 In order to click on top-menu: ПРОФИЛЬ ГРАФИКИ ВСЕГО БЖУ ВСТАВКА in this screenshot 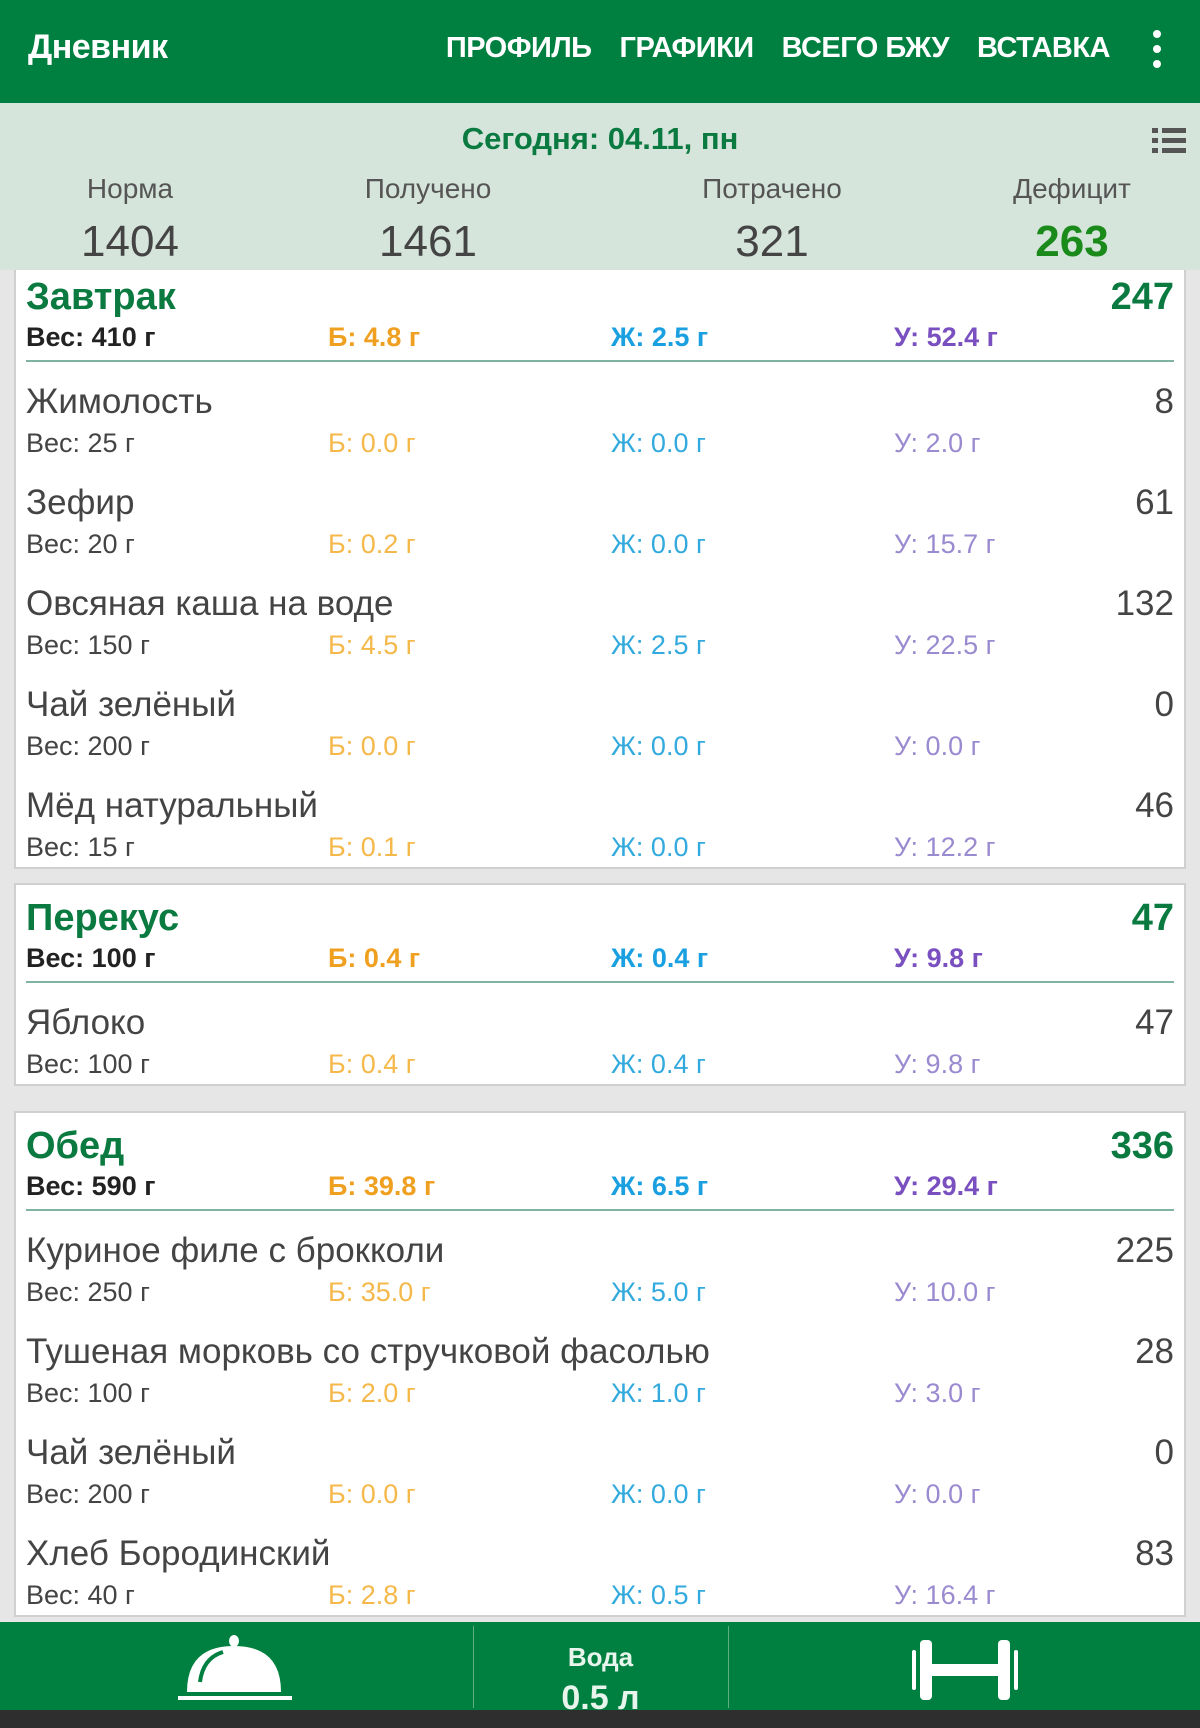, I will do `click(778, 48)`.